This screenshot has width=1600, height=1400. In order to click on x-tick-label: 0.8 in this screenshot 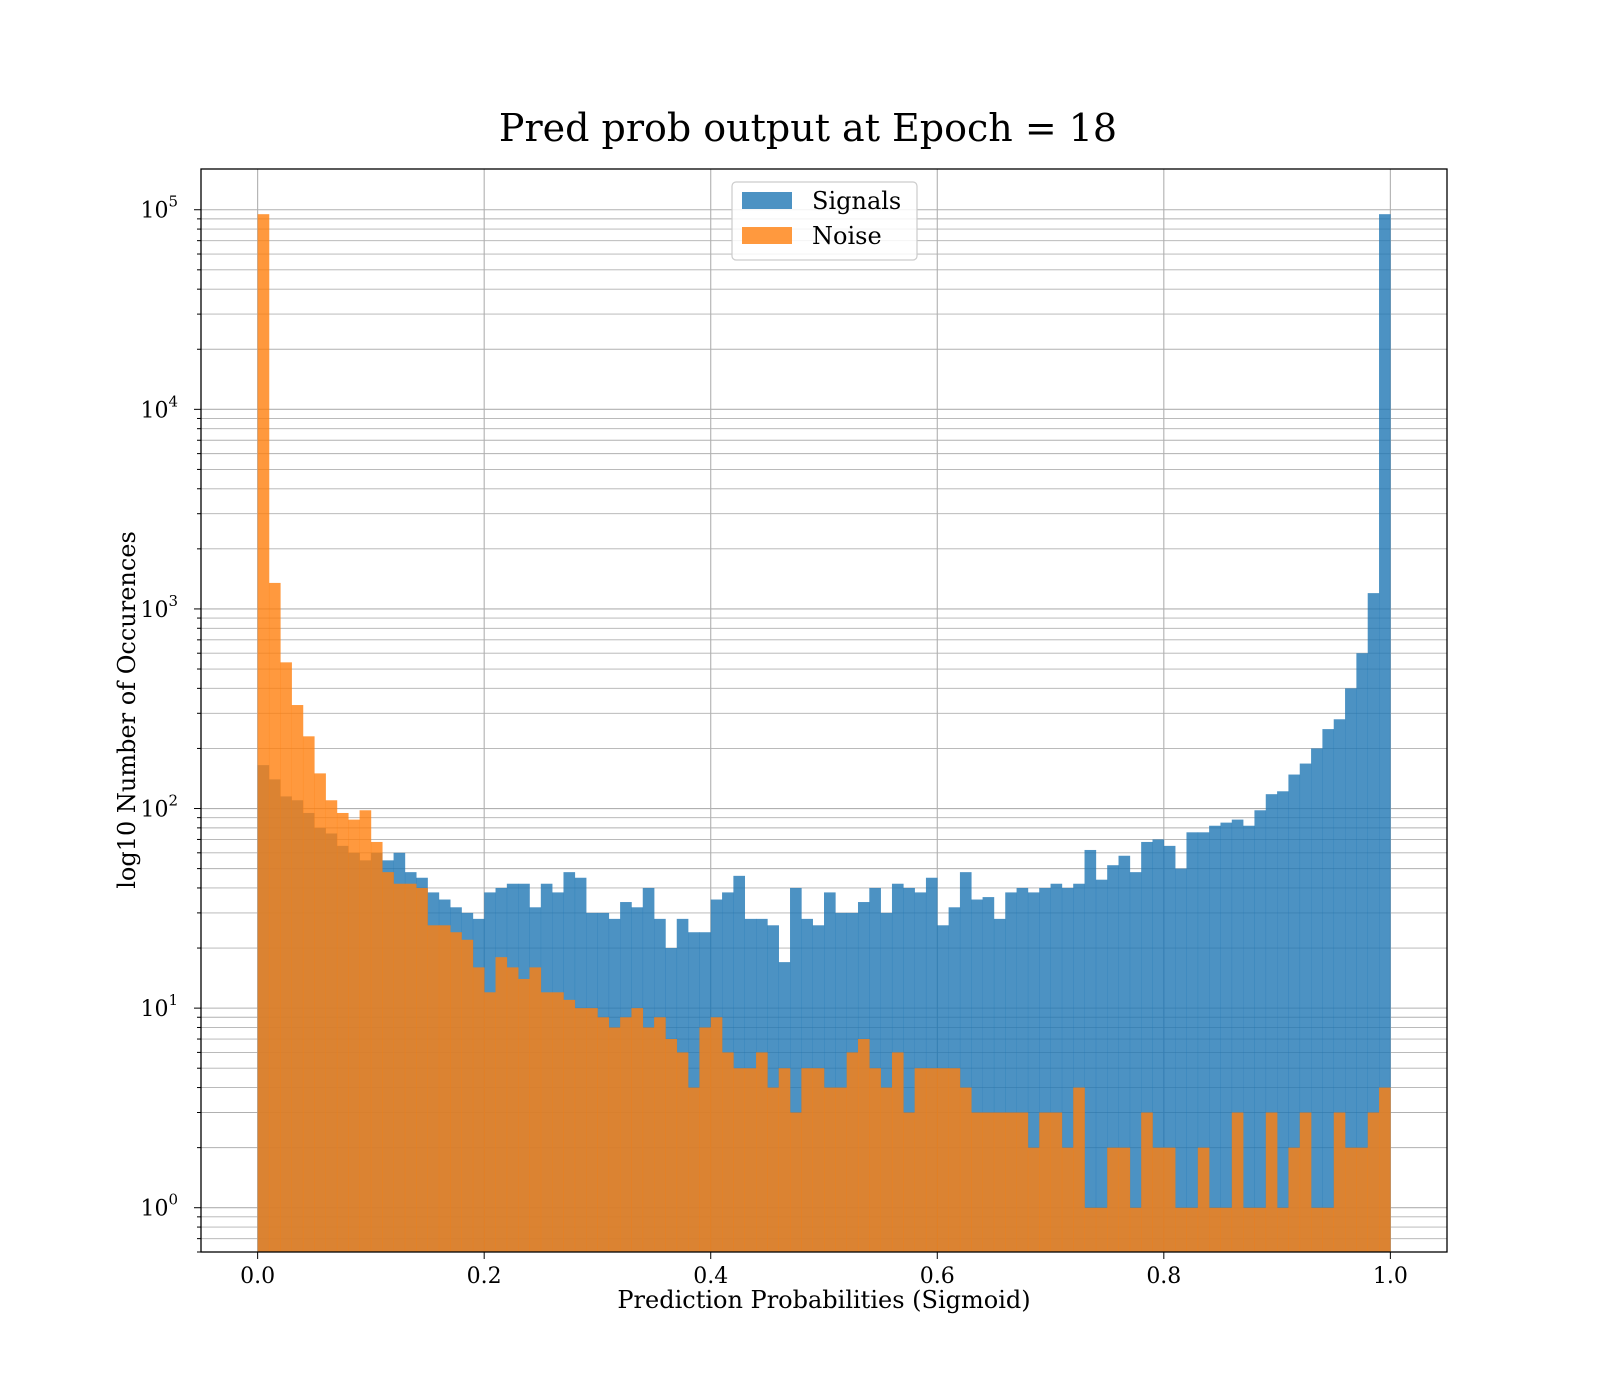, I will do `click(1163, 1276)`.